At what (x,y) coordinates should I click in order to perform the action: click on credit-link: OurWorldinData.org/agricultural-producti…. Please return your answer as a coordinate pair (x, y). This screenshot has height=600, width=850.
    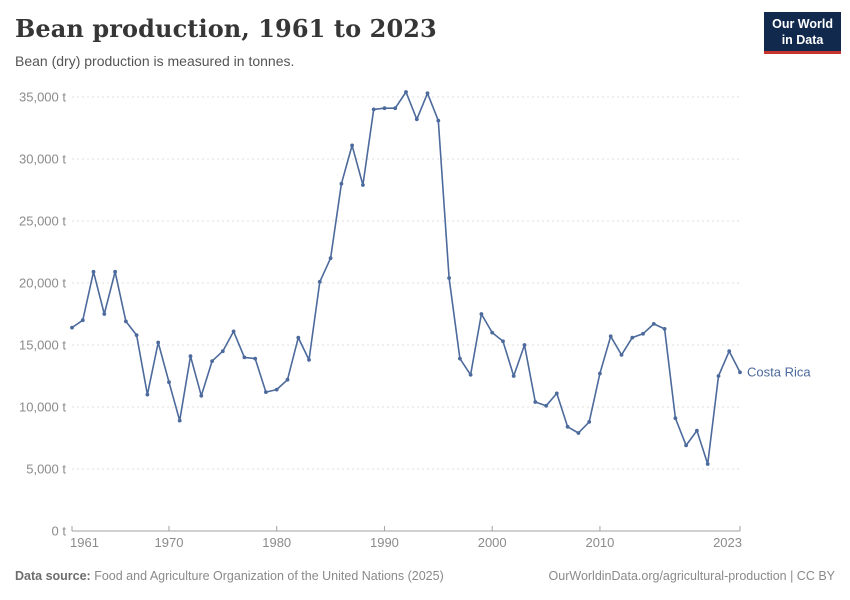
    Looking at the image, I should click on (691, 576).